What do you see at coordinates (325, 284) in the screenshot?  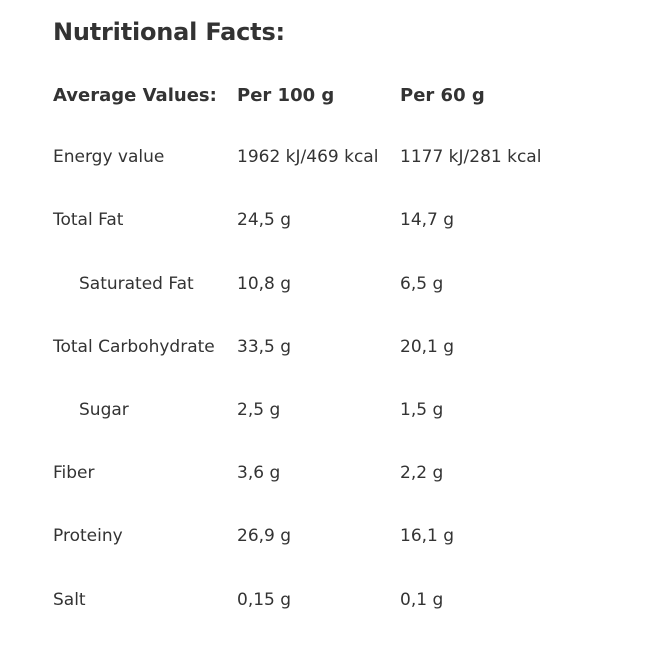 I see `table-row-saturated-fat: Saturated Fat 10,8 g 6,5 g` at bounding box center [325, 284].